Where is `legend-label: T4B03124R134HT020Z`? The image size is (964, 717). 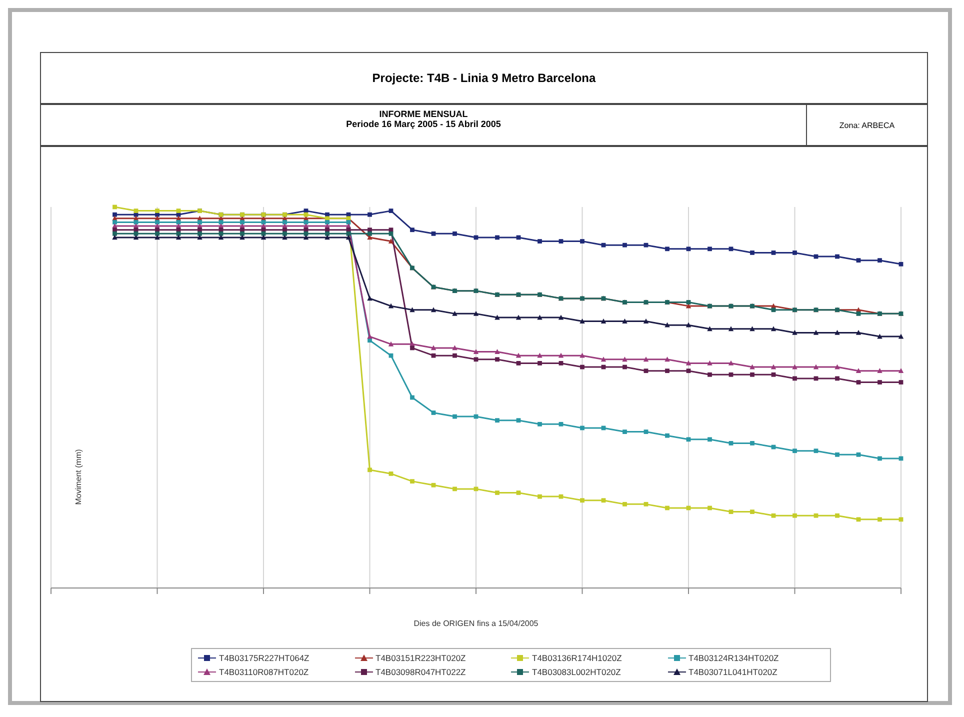 legend-label: T4B03124R134HT020Z is located at coordinates (733, 658).